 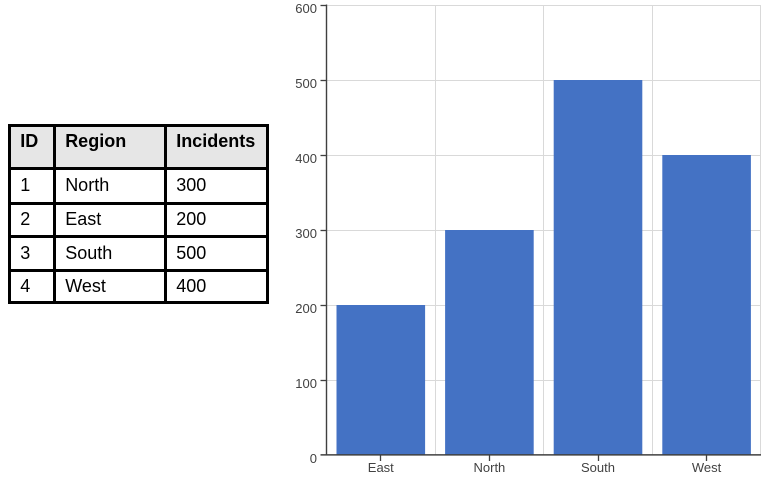 What do you see at coordinates (490, 467) in the screenshot?
I see `svg-text: North` at bounding box center [490, 467].